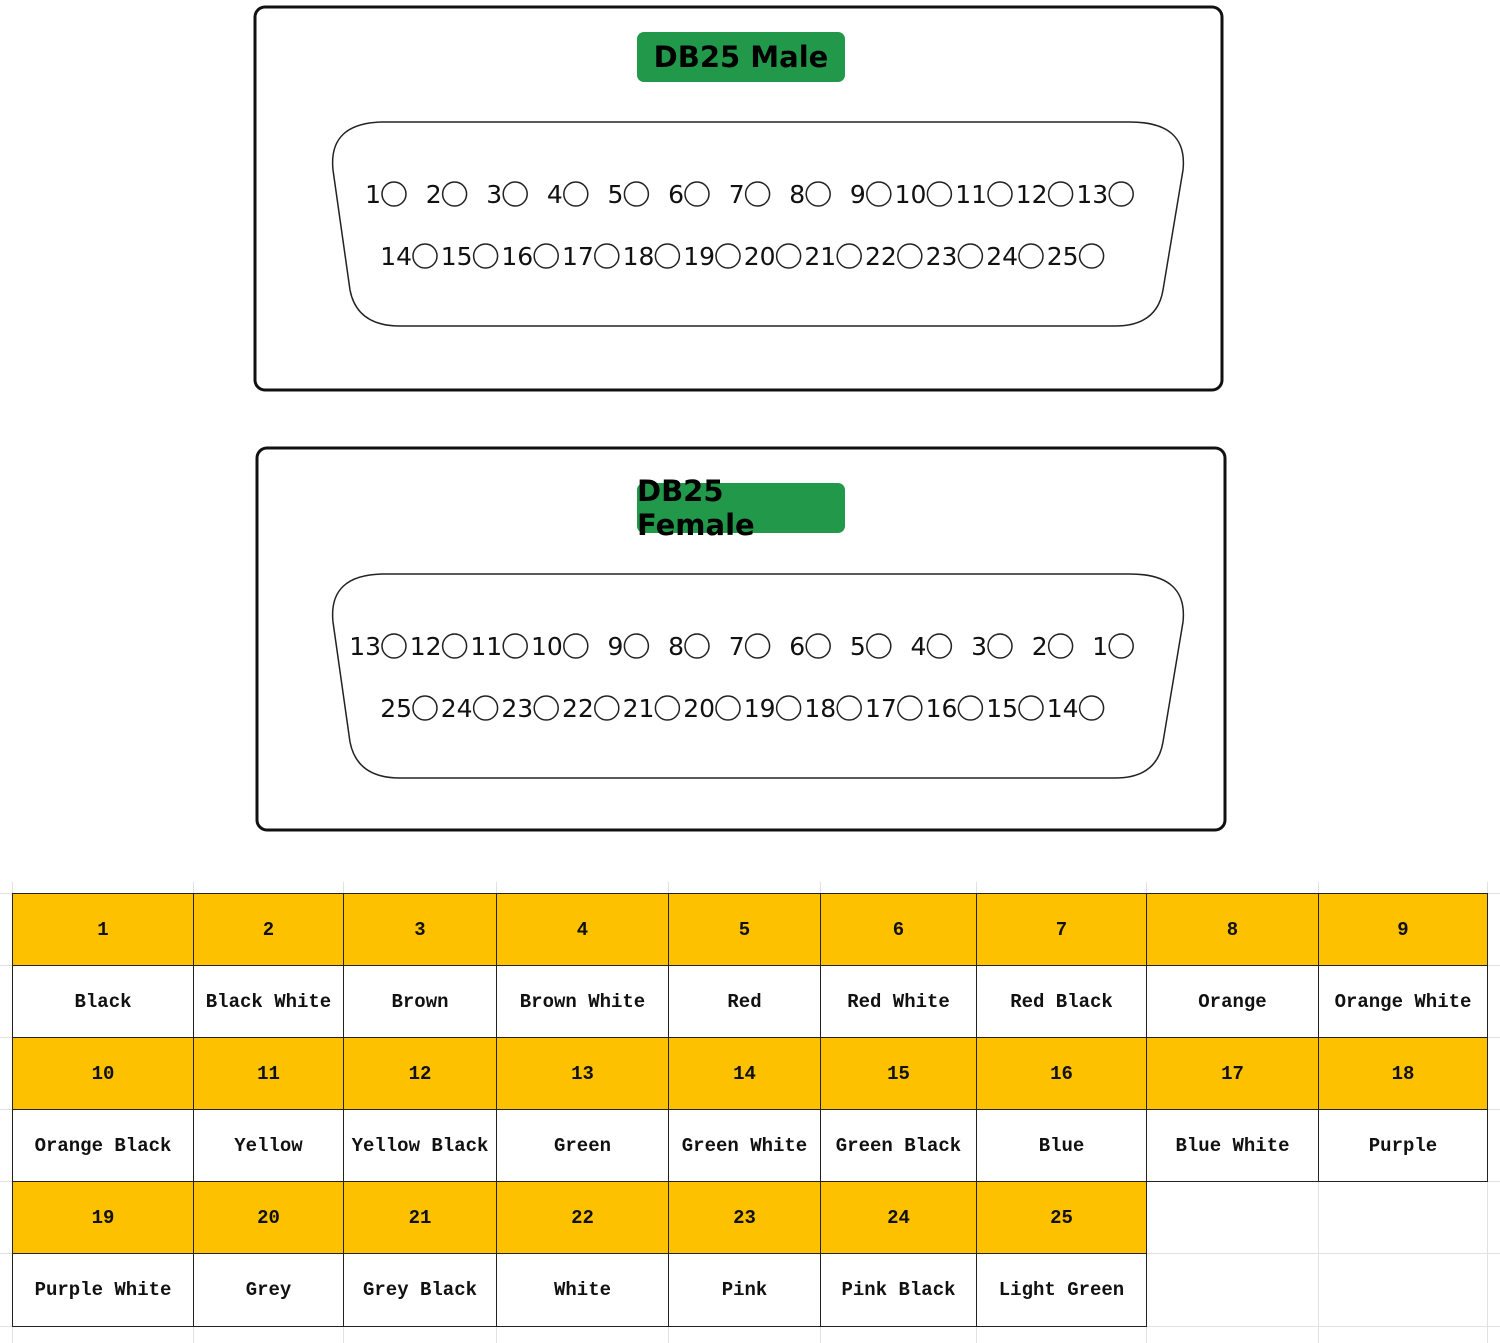 This screenshot has width=1500, height=1343. What do you see at coordinates (103, 1073) in the screenshot?
I see `pin-number-cell: 10` at bounding box center [103, 1073].